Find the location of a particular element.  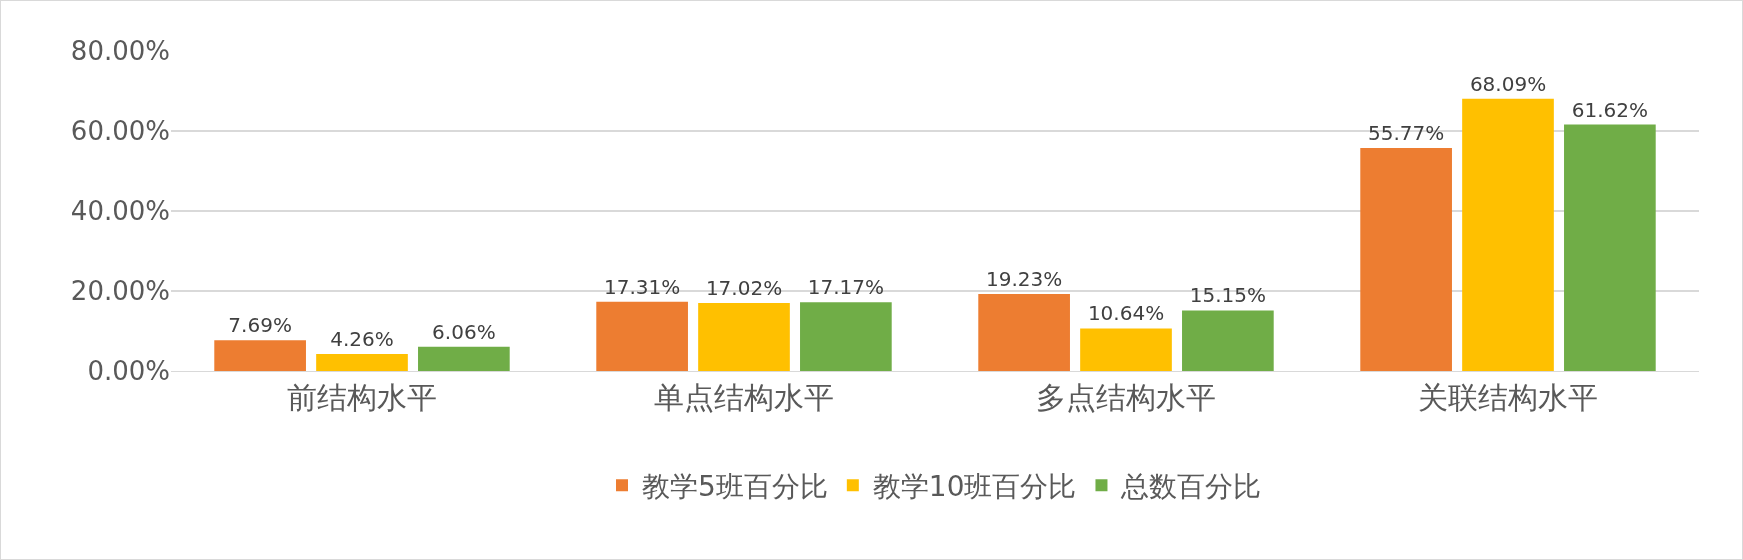

data-label: 61.62% is located at coordinates (1609, 109).